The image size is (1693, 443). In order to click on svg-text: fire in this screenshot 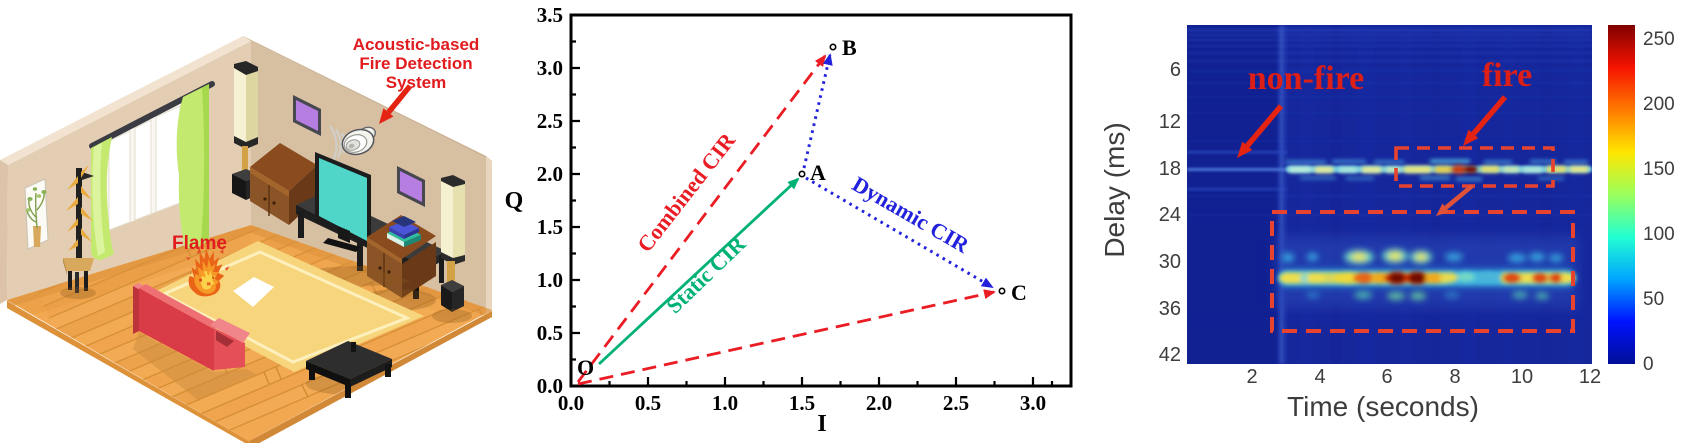, I will do `click(1507, 75)`.